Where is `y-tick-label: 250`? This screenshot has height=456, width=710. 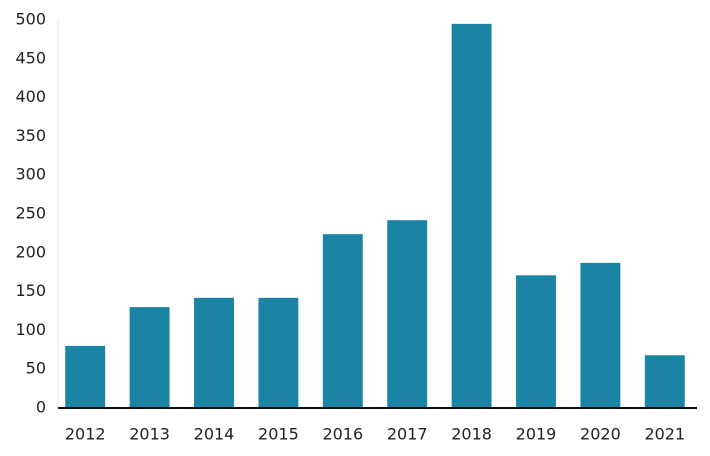
y-tick-label: 250 is located at coordinates (30, 213).